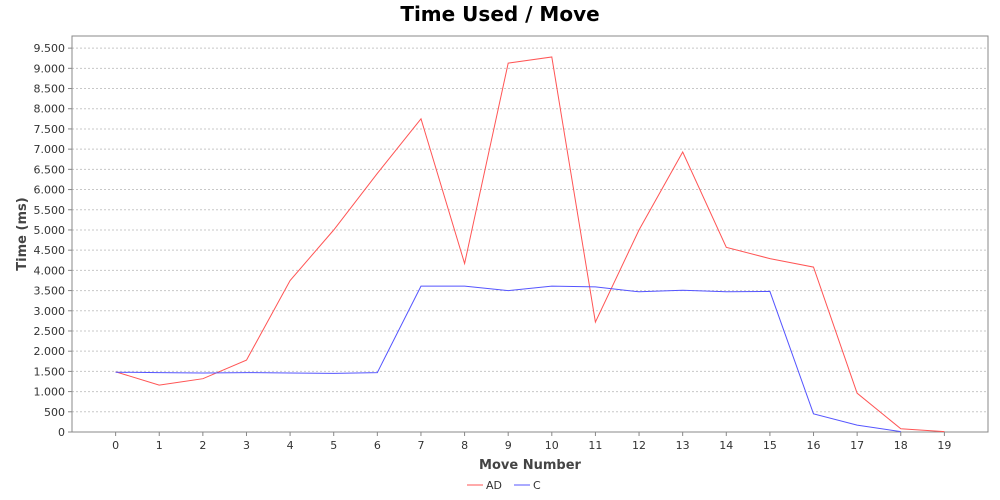 This screenshot has height=500, width=1000. Describe the element at coordinates (50, 190) in the screenshot. I see `y-tick-label: 6.000` at that location.